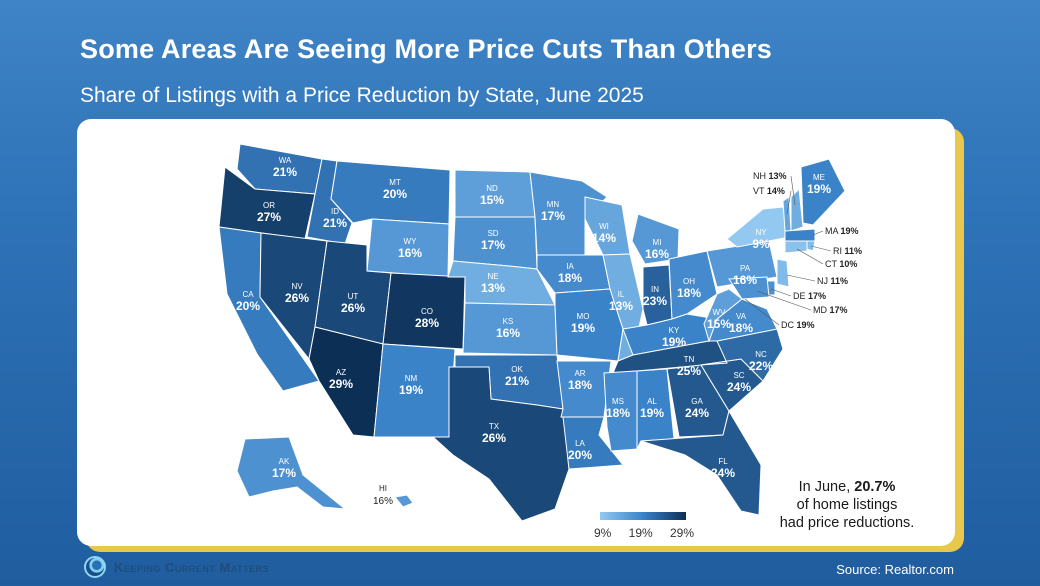  I want to click on state-value: 14%, so click(604, 238).